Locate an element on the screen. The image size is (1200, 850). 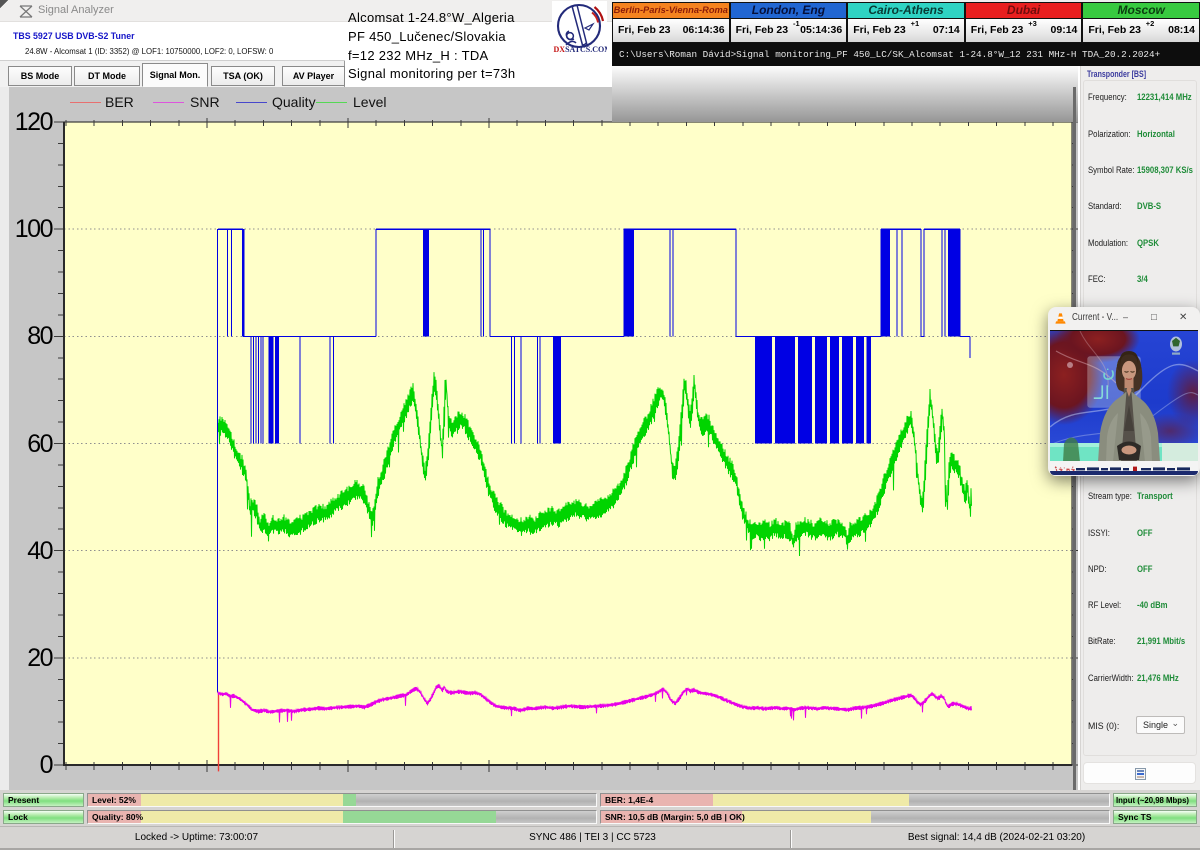
svg-text: ان is located at coordinates (1111, 371).